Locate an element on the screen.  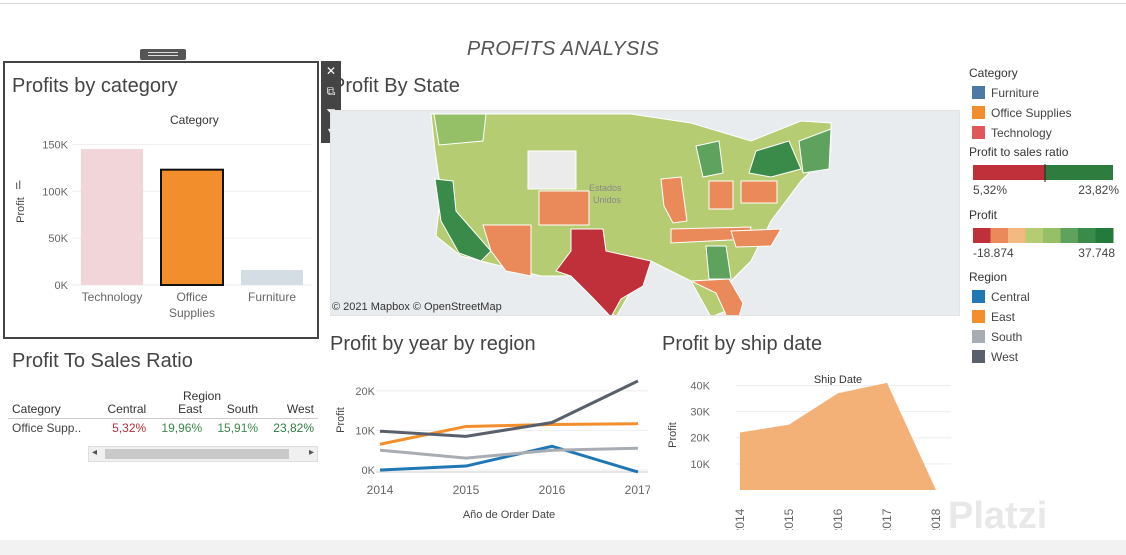
table-cell: 23,82% is located at coordinates (293, 428).